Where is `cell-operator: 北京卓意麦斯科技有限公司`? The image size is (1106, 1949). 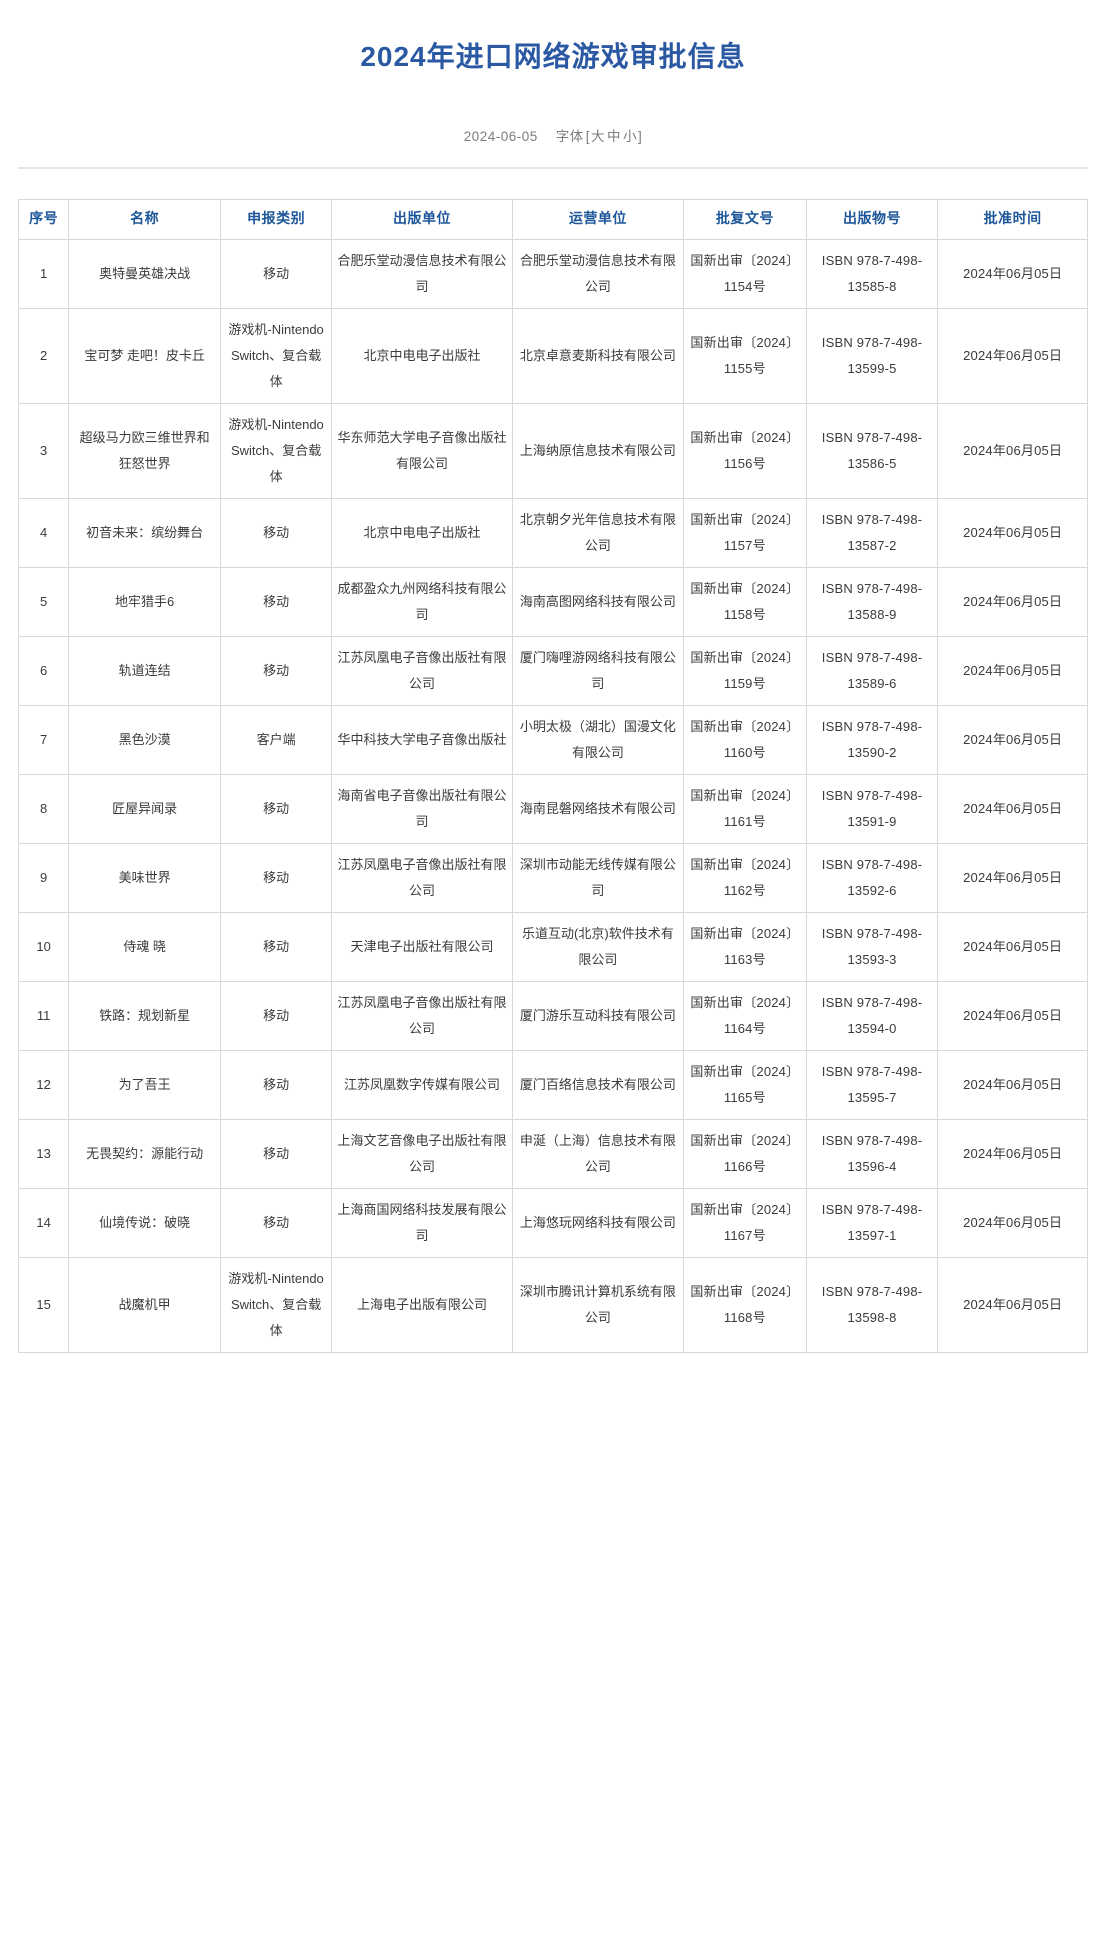
cell-operator: 北京卓意麦斯科技有限公司 is located at coordinates (597, 355).